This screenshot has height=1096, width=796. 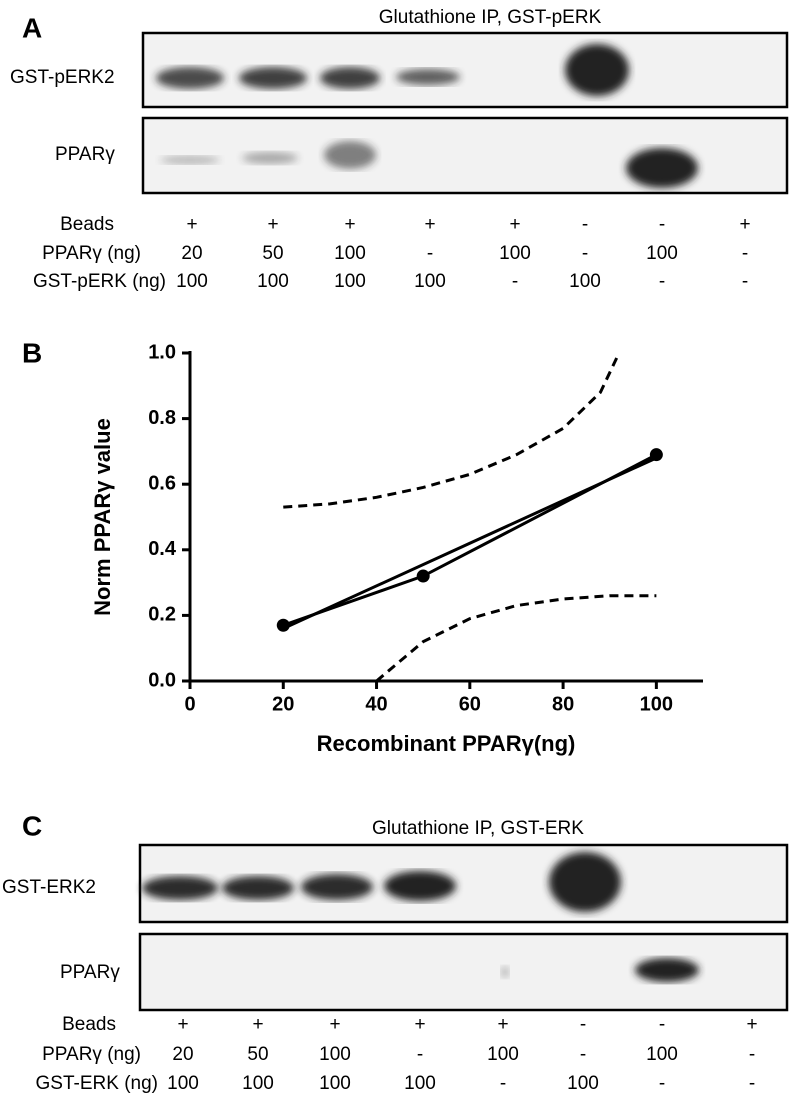 What do you see at coordinates (32, 27) in the screenshot?
I see `panel-label: A` at bounding box center [32, 27].